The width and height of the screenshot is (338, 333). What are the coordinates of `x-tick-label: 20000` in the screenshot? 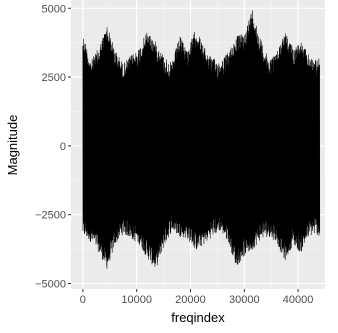 It's located at (190, 300).